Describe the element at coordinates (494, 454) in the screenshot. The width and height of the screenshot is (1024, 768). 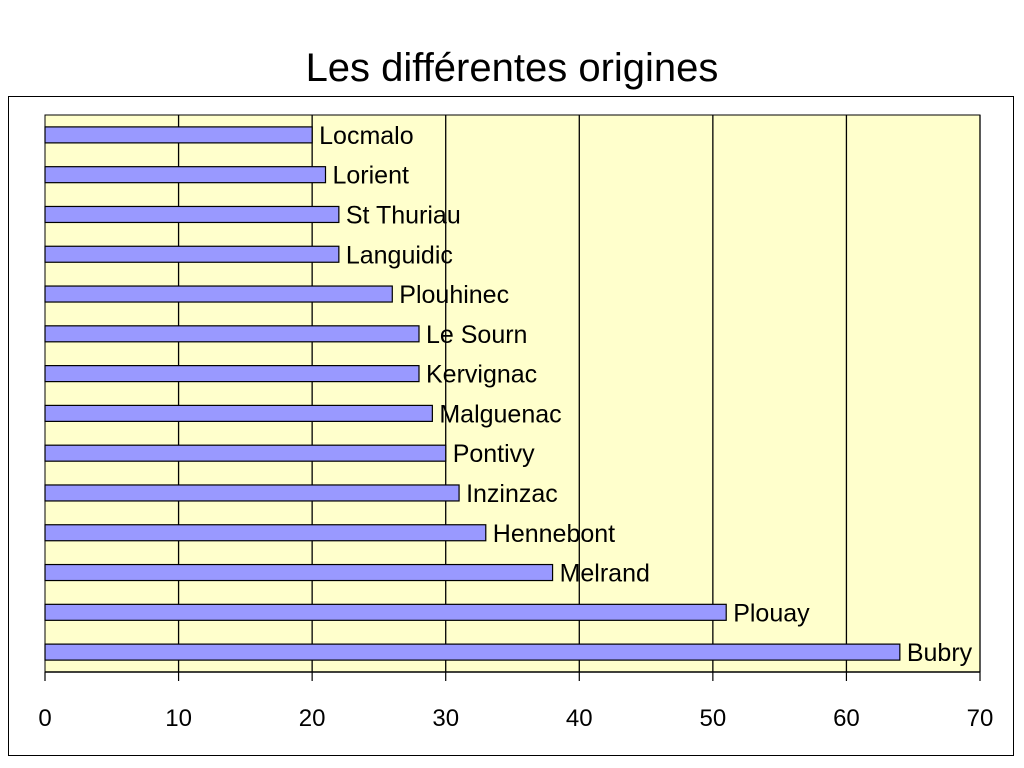
I see `bar-label: Pontivy` at that location.